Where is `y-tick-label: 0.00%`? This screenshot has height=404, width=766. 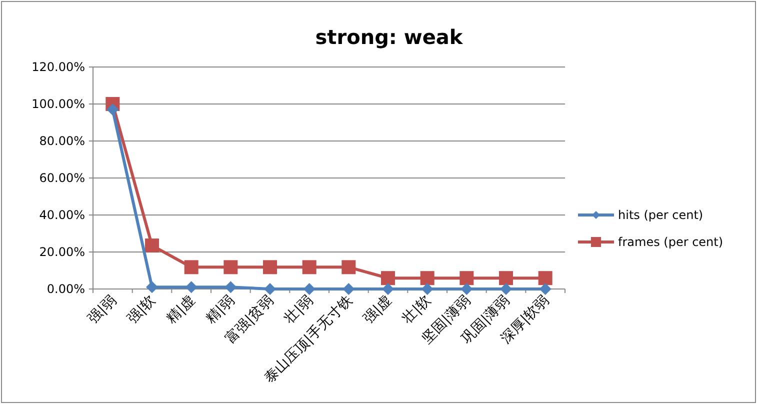
y-tick-label: 0.00% is located at coordinates (65, 289).